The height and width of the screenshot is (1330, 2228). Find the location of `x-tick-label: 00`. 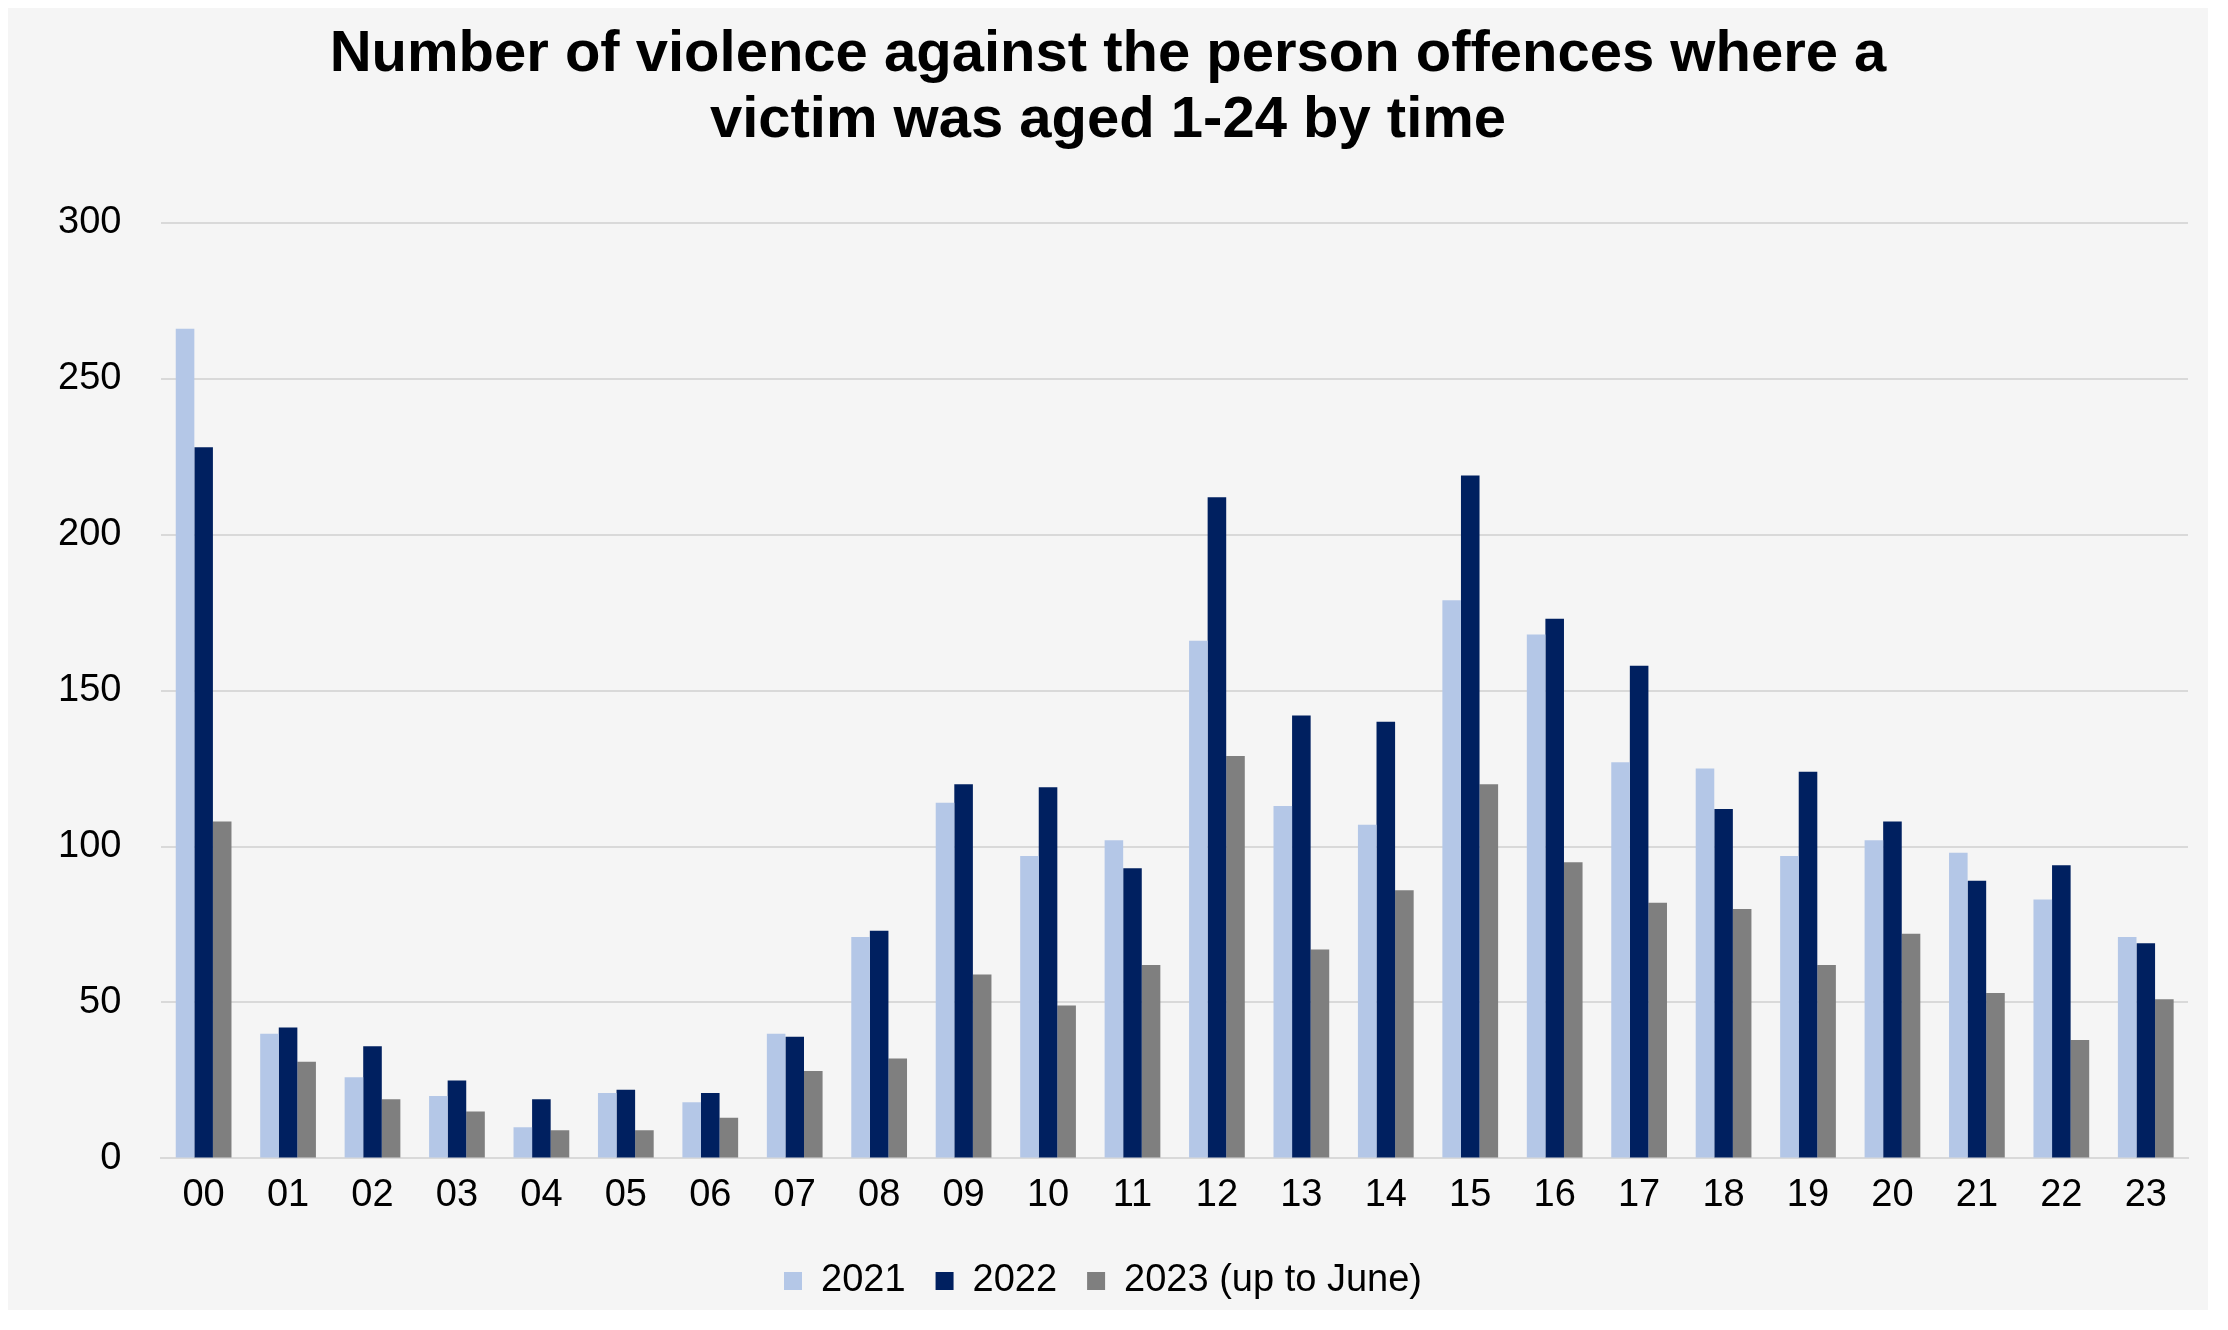

x-tick-label: 00 is located at coordinates (203, 1192).